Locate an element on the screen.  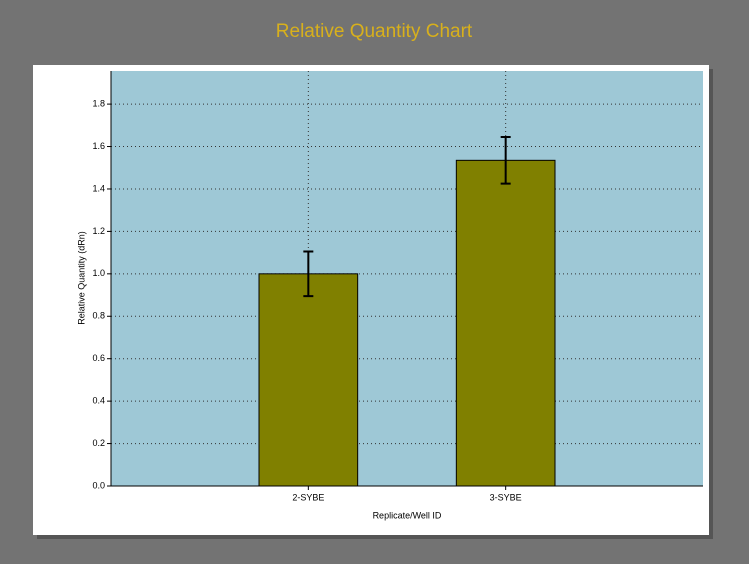
x-tick-label: 3-SYBE is located at coordinates (506, 497).